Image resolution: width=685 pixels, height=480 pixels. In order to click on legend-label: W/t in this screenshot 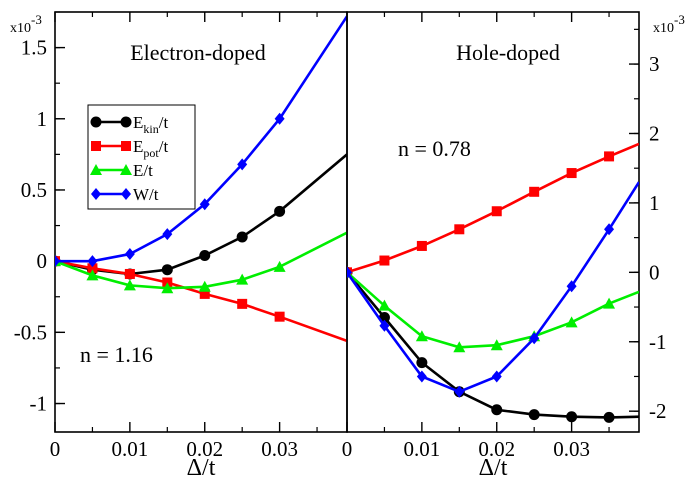, I will do `click(146, 194)`.